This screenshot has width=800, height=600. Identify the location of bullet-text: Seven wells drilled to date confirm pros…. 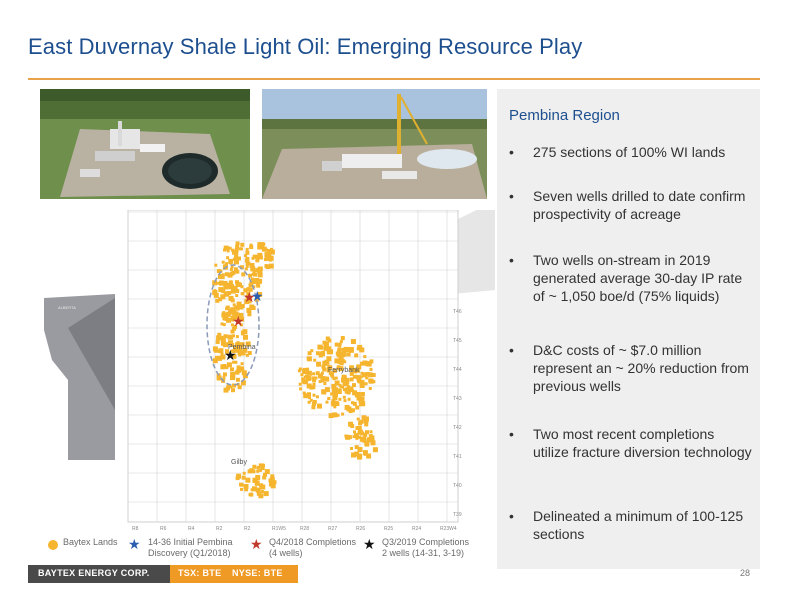
(639, 205).